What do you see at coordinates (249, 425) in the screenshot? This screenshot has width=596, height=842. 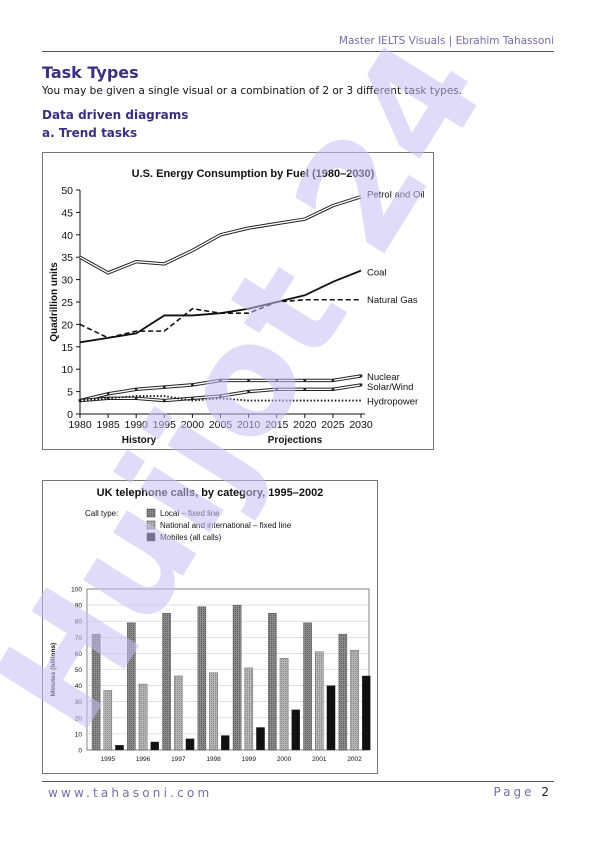 I see `x-tick-label: 2010` at bounding box center [249, 425].